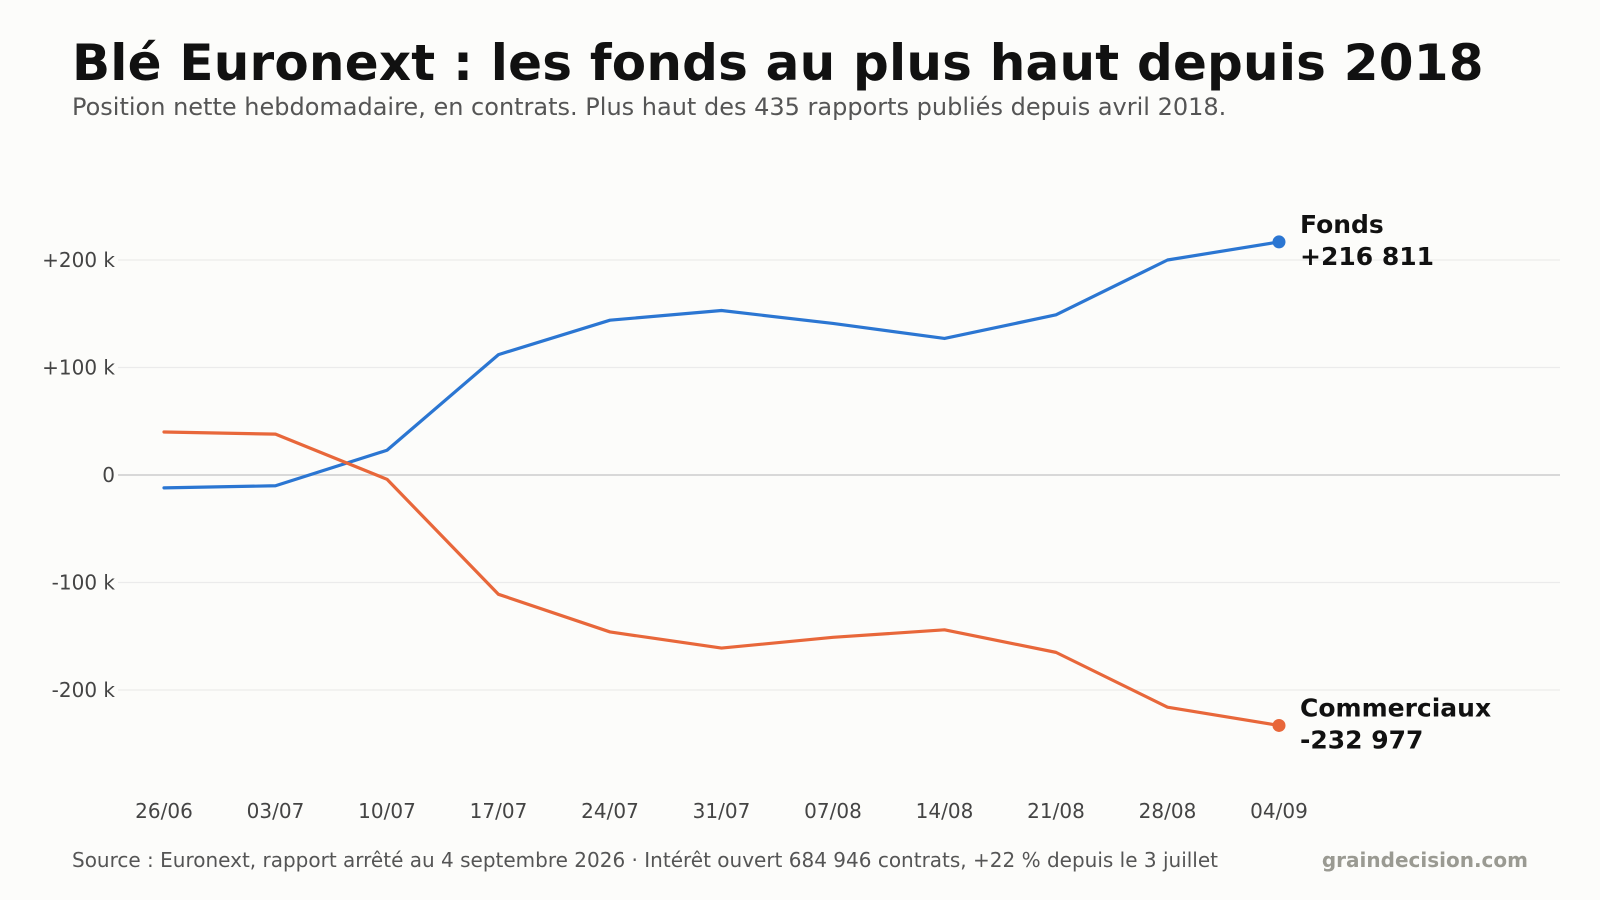  What do you see at coordinates (84, 583) in the screenshot?
I see `y-tick-label: -100 k` at bounding box center [84, 583].